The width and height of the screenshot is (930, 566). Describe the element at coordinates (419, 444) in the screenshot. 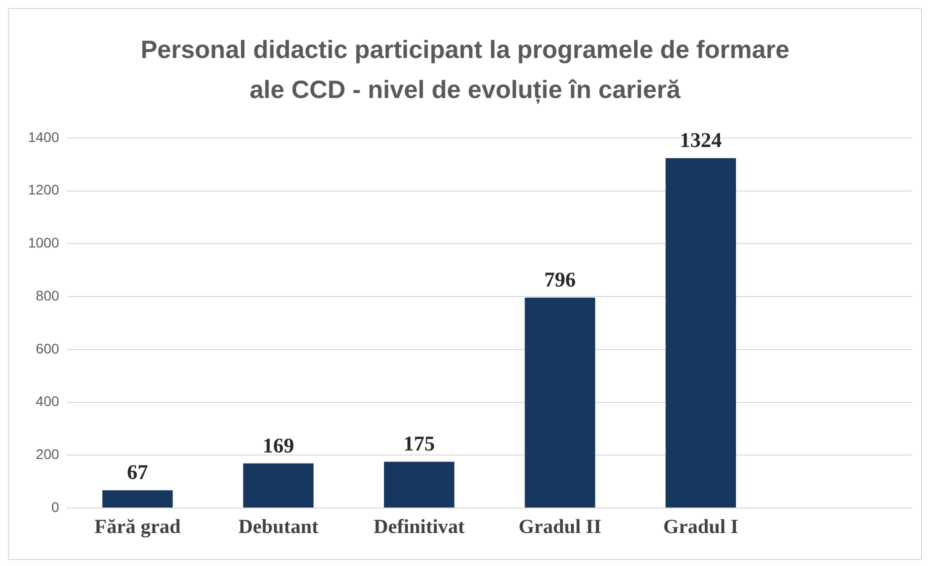

I see `data-label: 175` at that location.